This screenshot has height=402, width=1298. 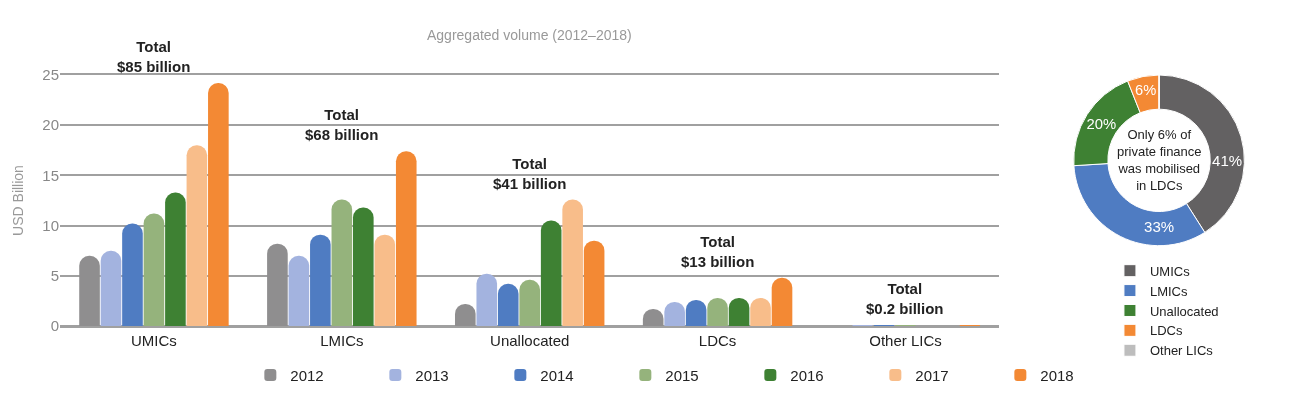 What do you see at coordinates (530, 340) in the screenshot?
I see `x-tick-label: Unallocated` at bounding box center [530, 340].